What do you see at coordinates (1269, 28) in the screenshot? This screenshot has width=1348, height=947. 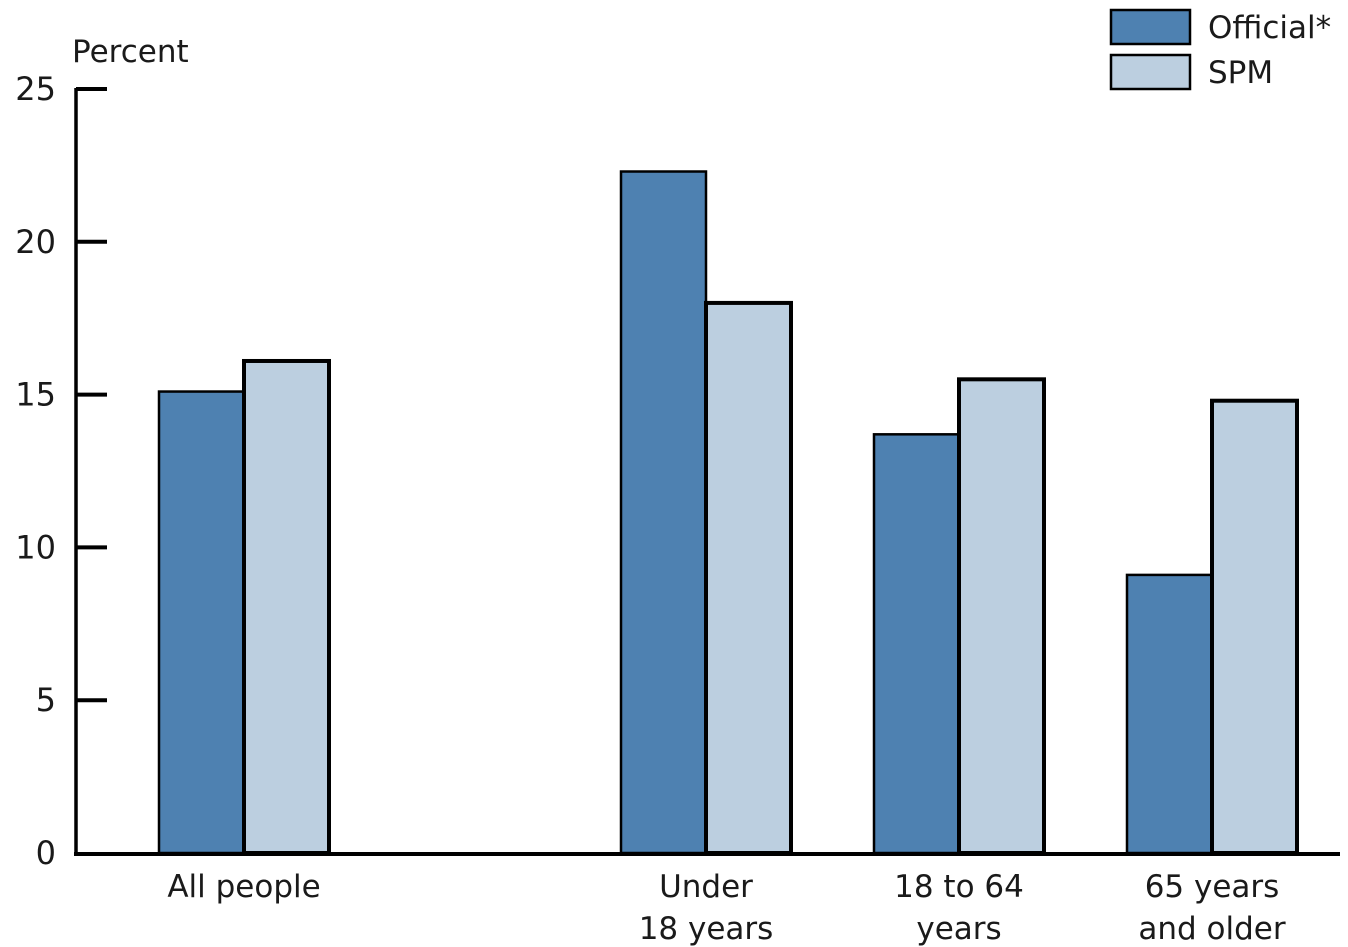 I see `legend-label: Official*` at bounding box center [1269, 28].